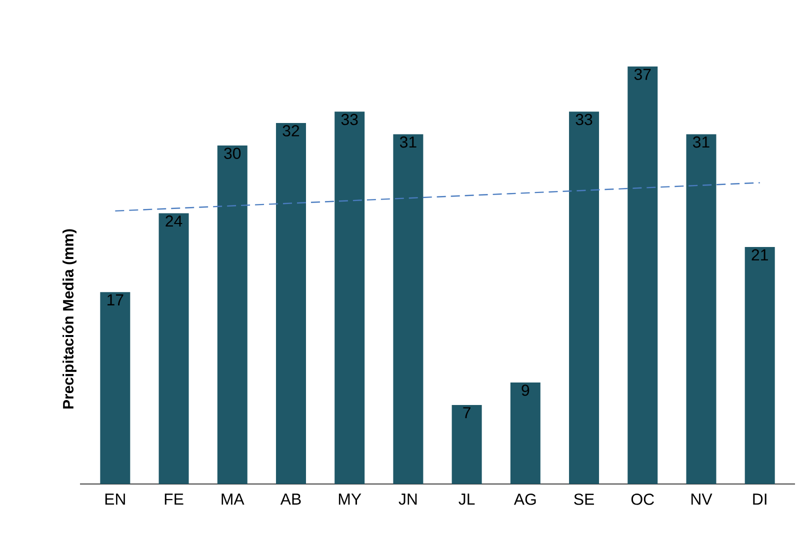  Describe the element at coordinates (525, 499) in the screenshot. I see `x-tick-label: AG` at that location.